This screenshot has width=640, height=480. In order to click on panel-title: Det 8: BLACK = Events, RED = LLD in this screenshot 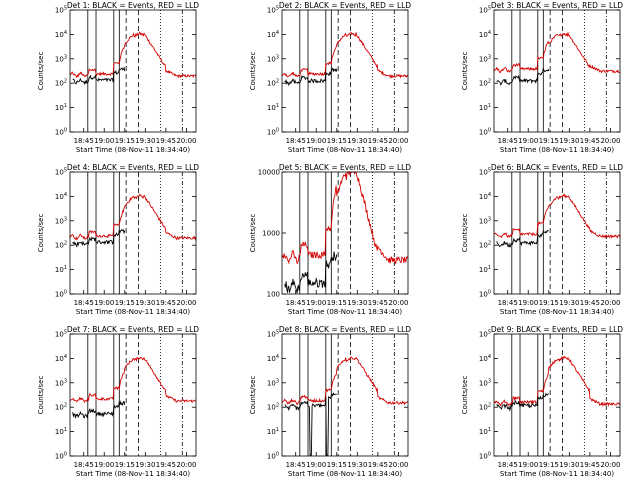, I will do `click(345, 329)`.